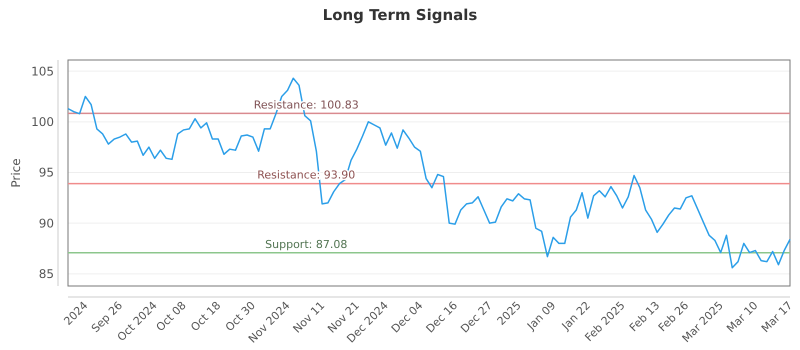 The width and height of the screenshot is (800, 350). Describe the element at coordinates (42, 122) in the screenshot. I see `y-tick-label: 100` at that location.